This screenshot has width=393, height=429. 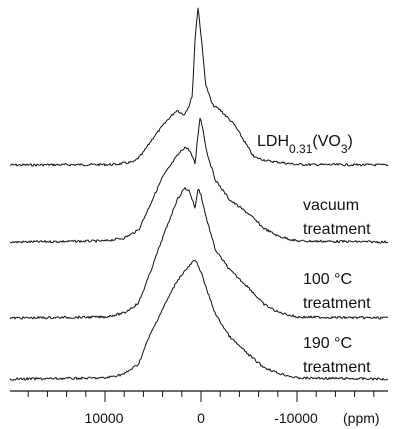 What do you see at coordinates (331, 205) in the screenshot?
I see `label-vacuum-line1: vacuum` at bounding box center [331, 205].